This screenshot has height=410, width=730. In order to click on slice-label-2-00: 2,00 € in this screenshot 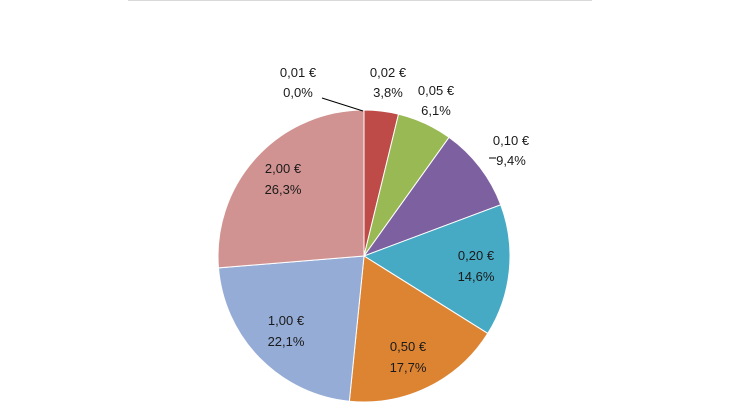, I will do `click(283, 168)`.